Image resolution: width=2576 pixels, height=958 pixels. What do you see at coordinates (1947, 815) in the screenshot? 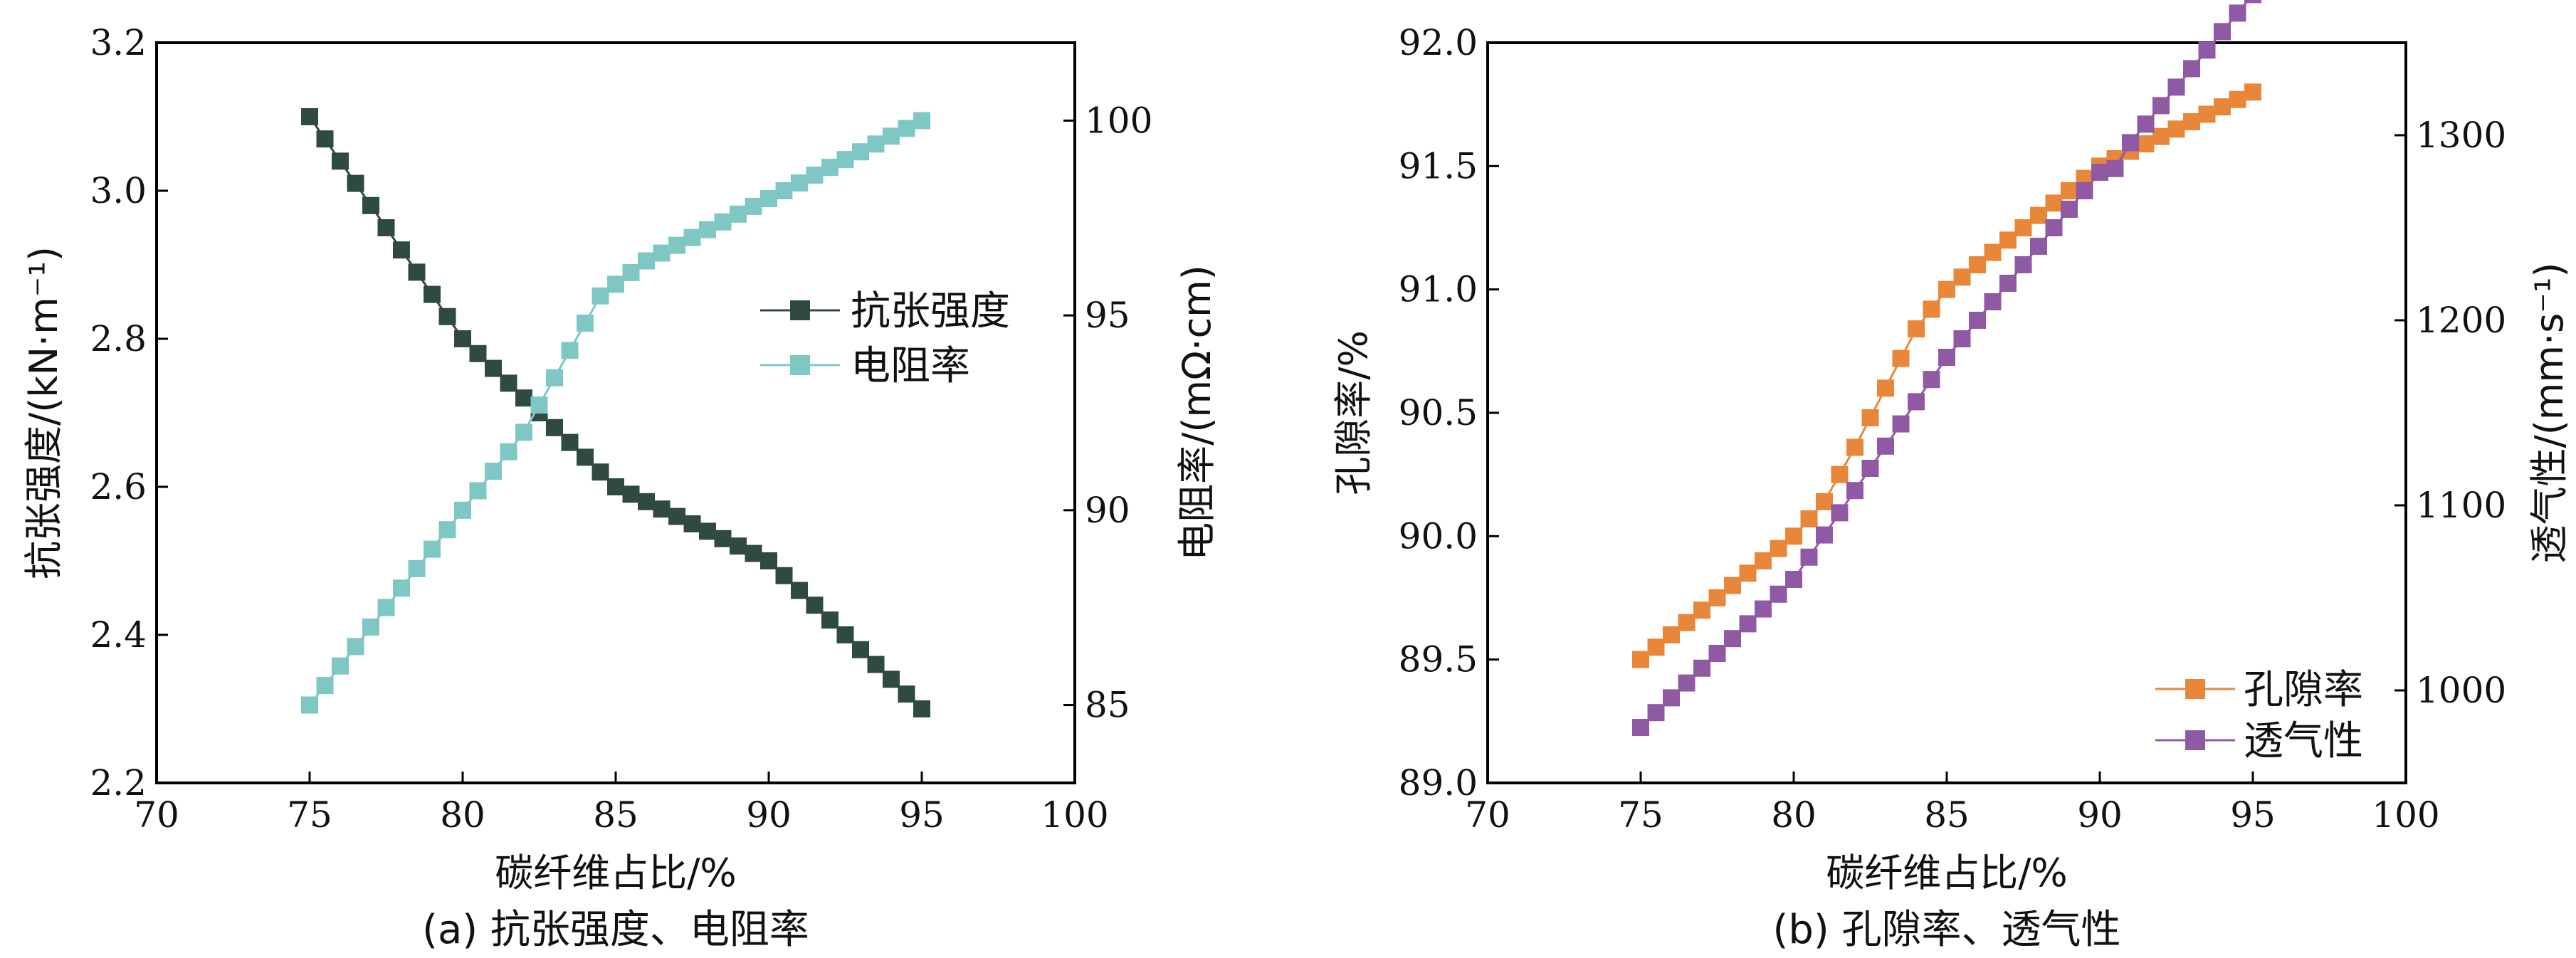
I see `panel-b-x-tick-label: 85` at bounding box center [1947, 815].